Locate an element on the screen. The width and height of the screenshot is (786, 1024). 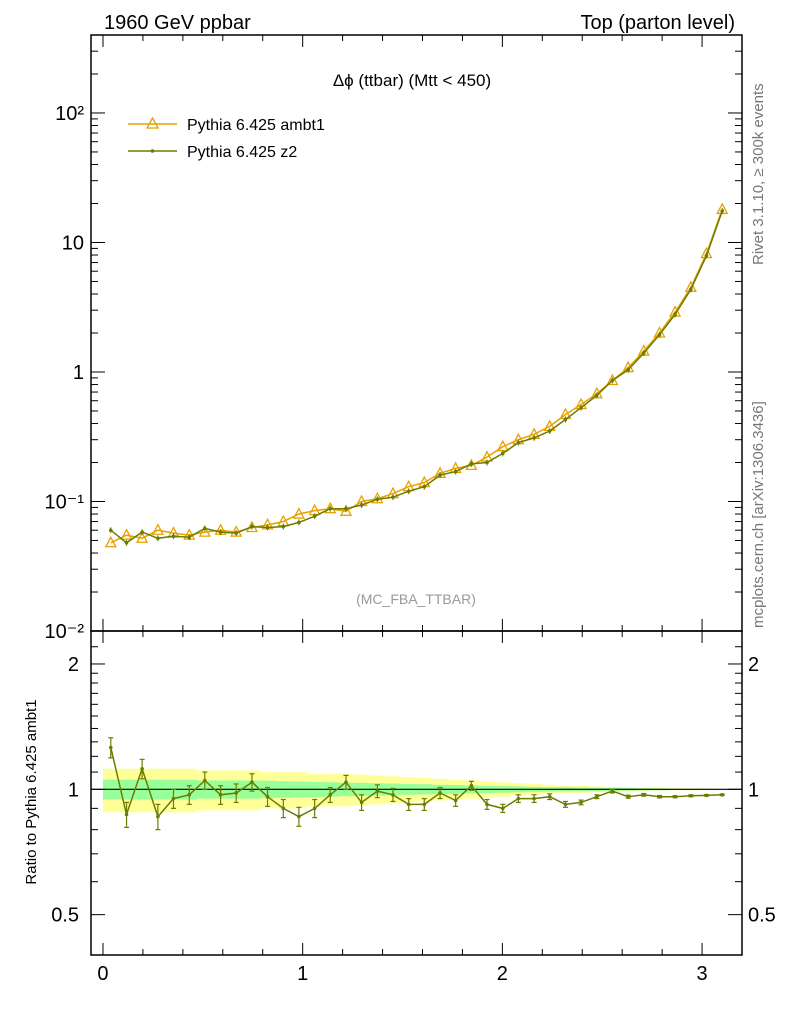
legend: Pythia 6.425 ambt1 Pythia 6.425 z2 is located at coordinates (226, 138).